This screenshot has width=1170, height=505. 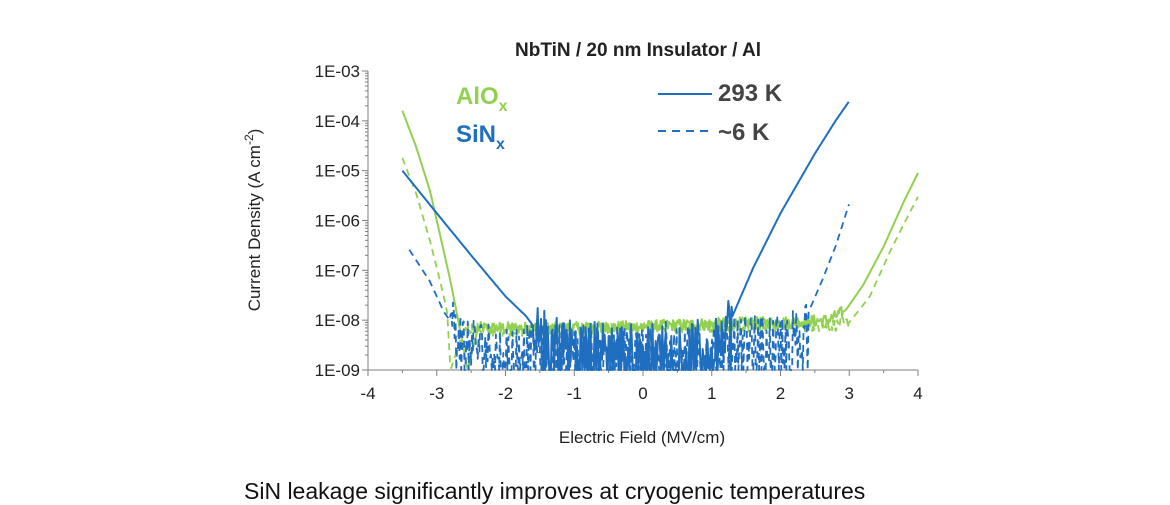 I want to click on x-tick-label: 3, so click(x=849, y=393).